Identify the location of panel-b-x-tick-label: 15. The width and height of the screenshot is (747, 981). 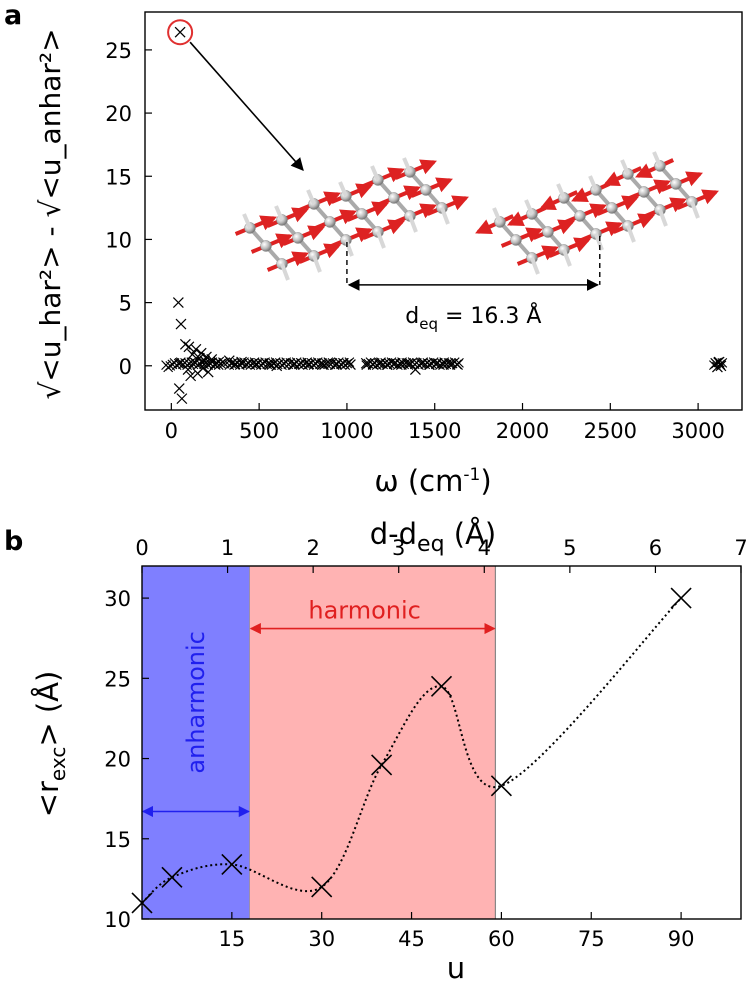
(231, 939).